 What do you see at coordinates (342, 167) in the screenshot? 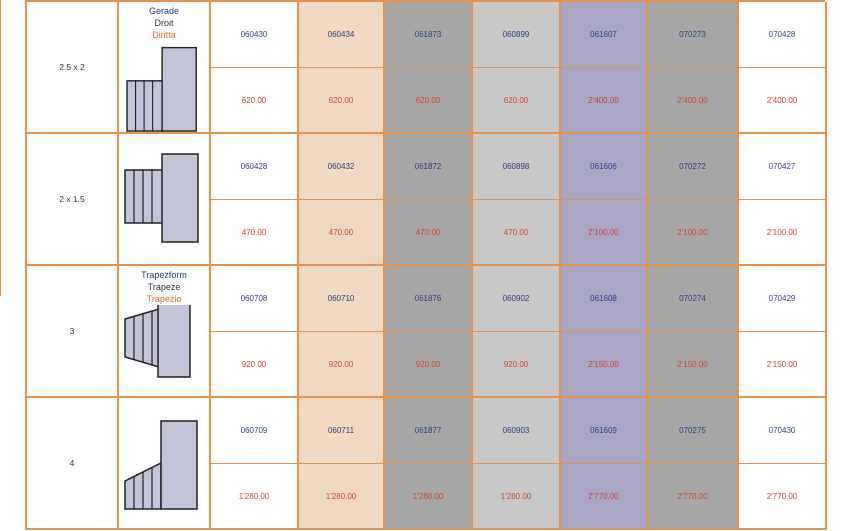
I see `code-cell: 060432` at bounding box center [342, 167].